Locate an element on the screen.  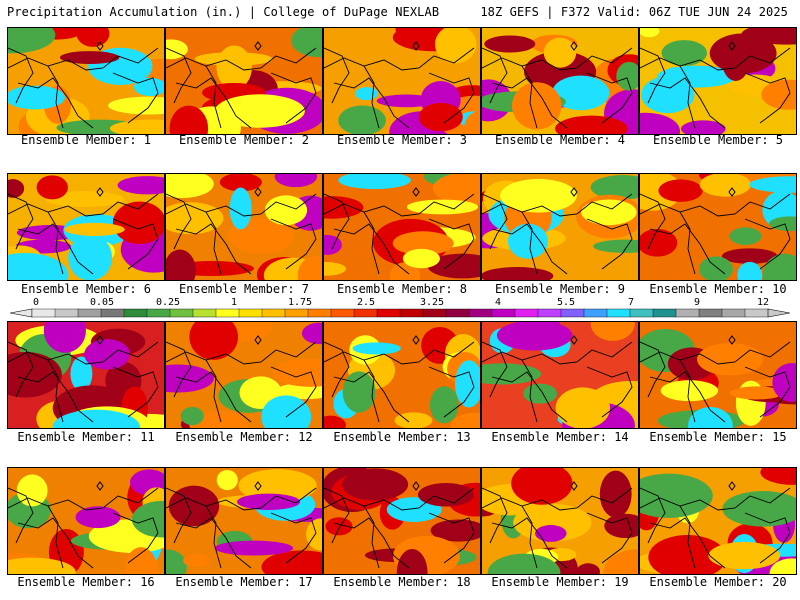
colorbar-tick-label: 5.5 is located at coordinates (566, 302).